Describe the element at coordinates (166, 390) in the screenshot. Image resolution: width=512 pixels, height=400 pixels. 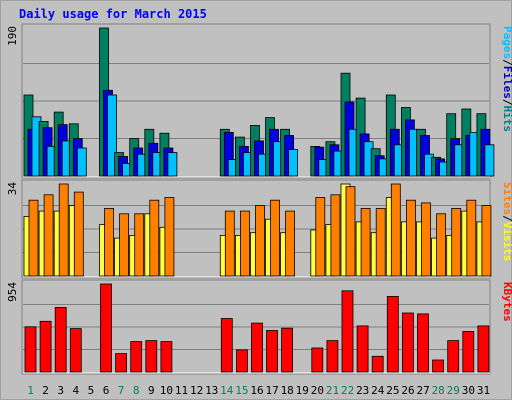
I see `x-tick-label: 10` at that location.